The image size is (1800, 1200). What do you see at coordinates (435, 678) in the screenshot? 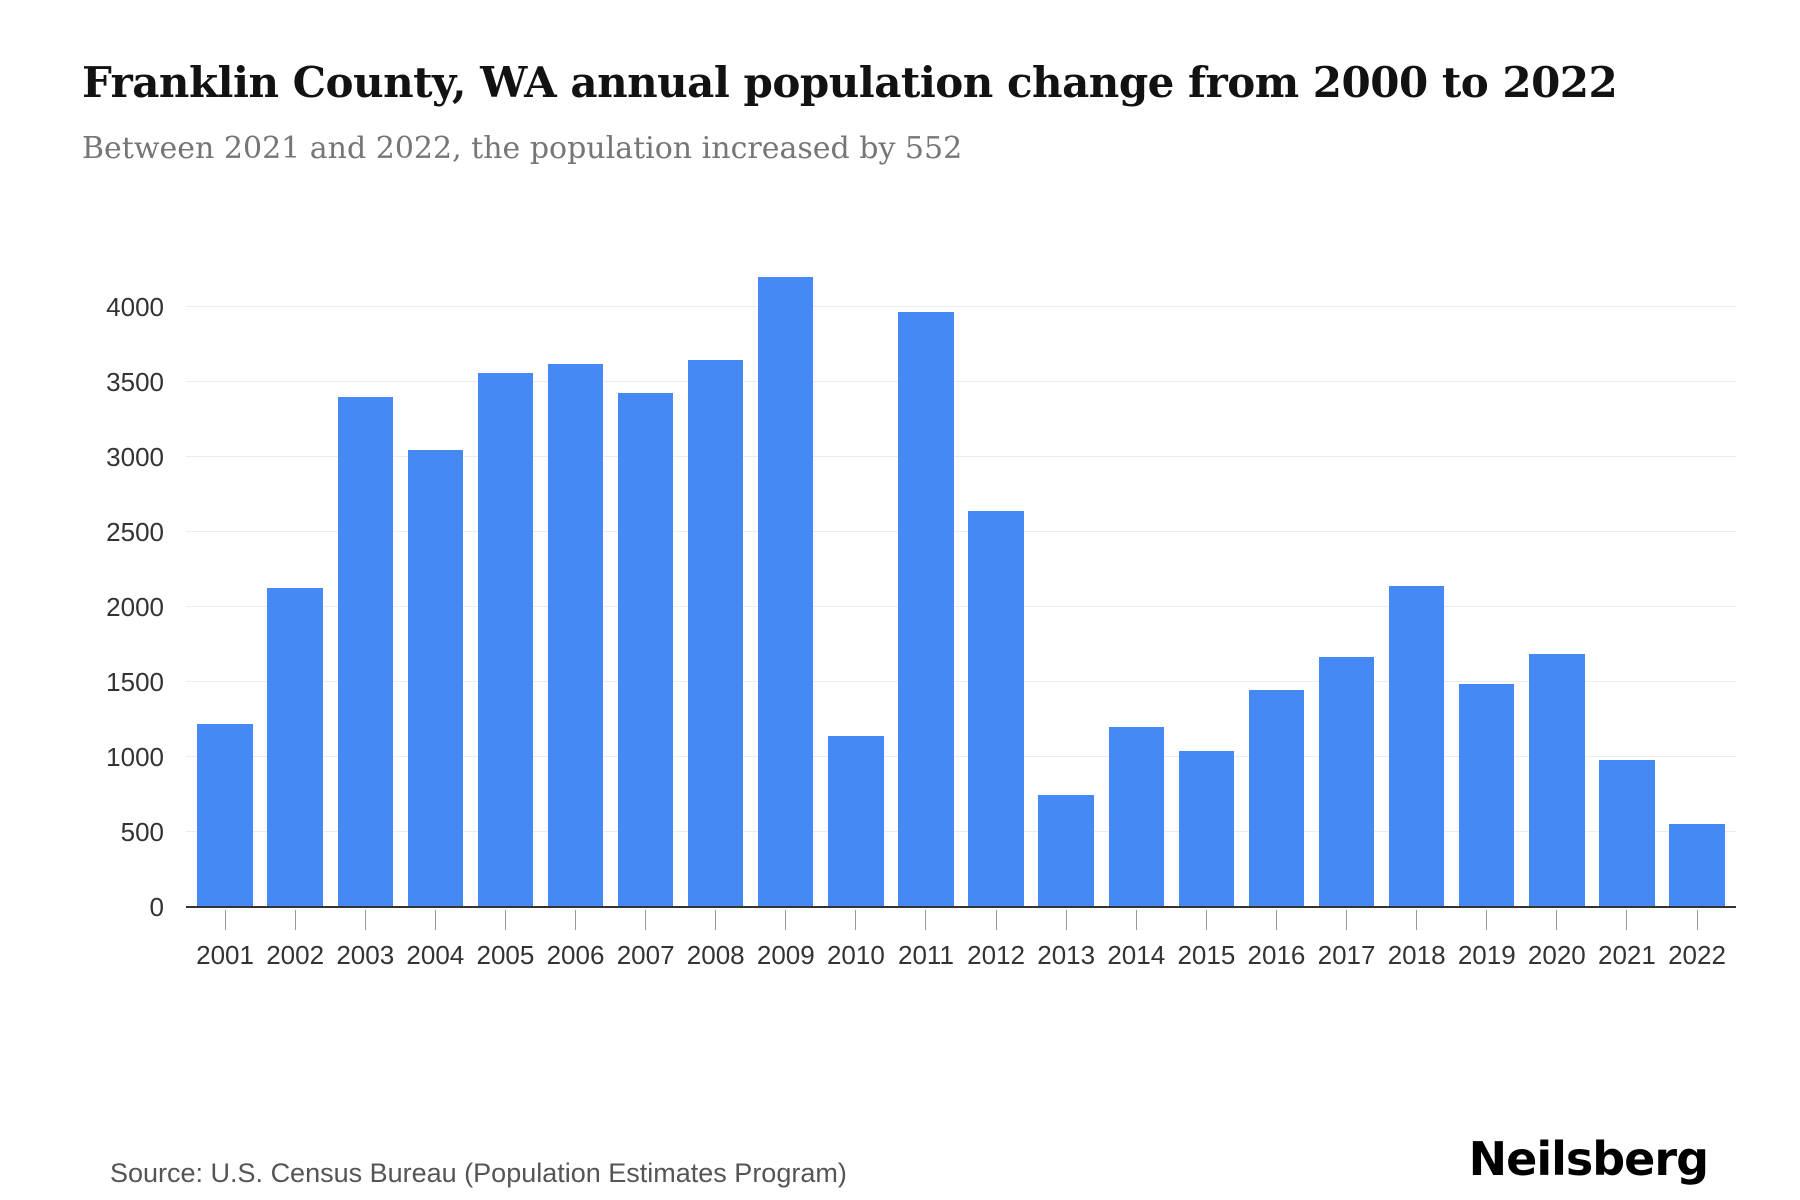
I see `bar-2004` at bounding box center [435, 678].